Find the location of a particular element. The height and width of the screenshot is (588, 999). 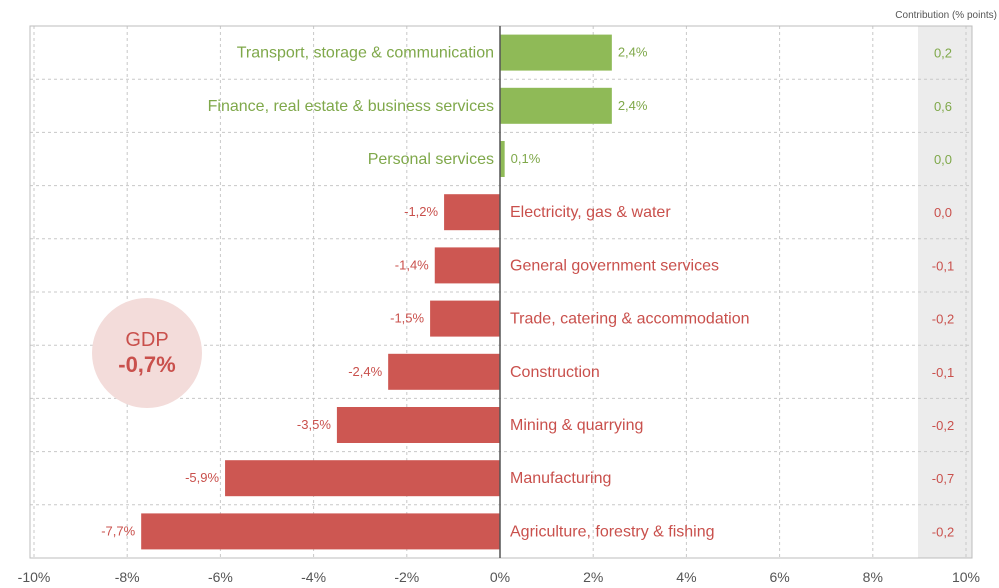

x-tick-label: 10% is located at coordinates (966, 577).